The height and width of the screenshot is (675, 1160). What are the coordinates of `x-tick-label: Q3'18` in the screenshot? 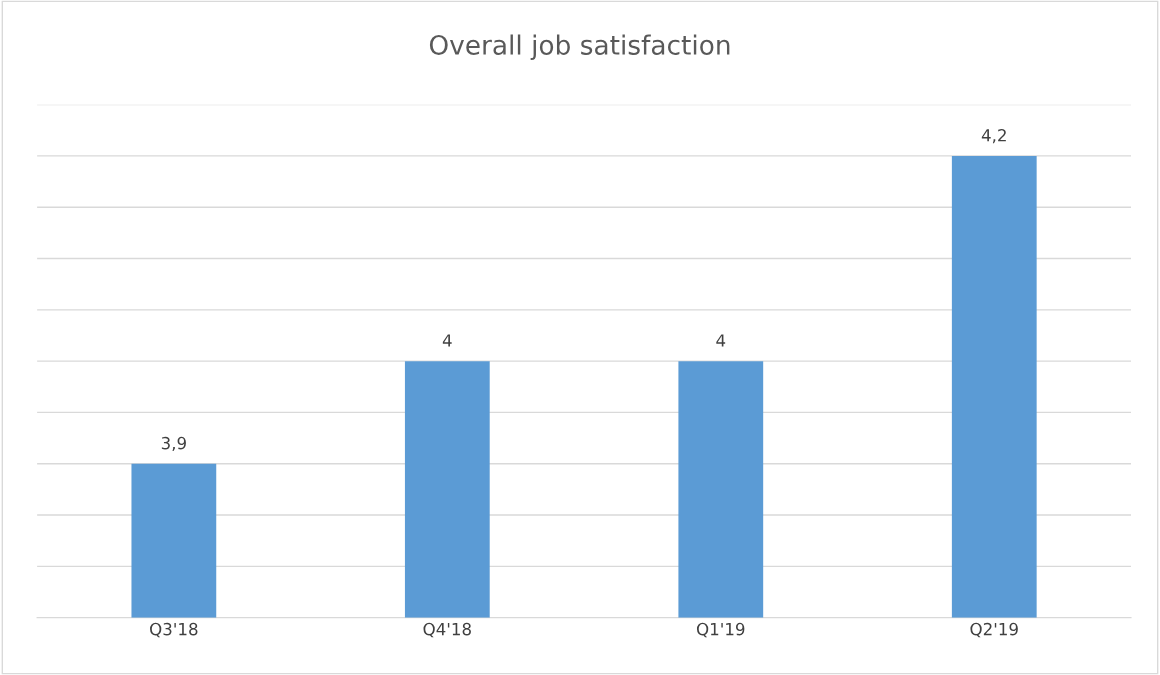 It's located at (174, 630).